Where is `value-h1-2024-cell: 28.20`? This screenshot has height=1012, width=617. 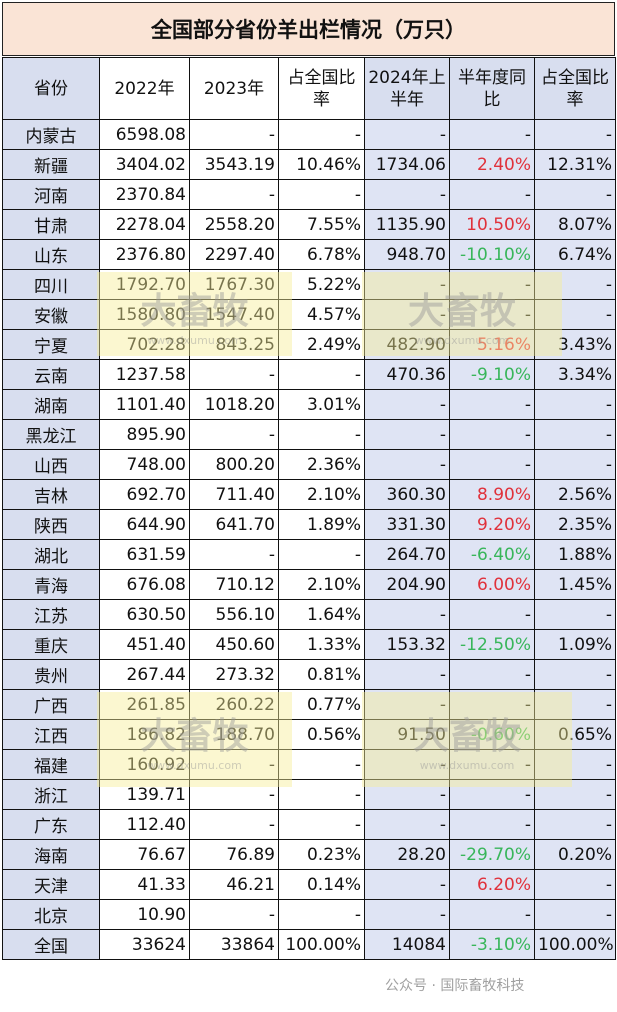 value-h1-2024-cell: 28.20 is located at coordinates (407, 854).